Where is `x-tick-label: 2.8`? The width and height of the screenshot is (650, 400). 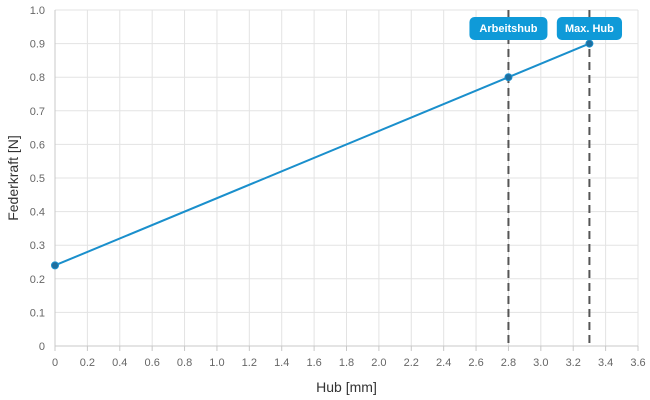 x-tick-label: 2.8 is located at coordinates (508, 363).